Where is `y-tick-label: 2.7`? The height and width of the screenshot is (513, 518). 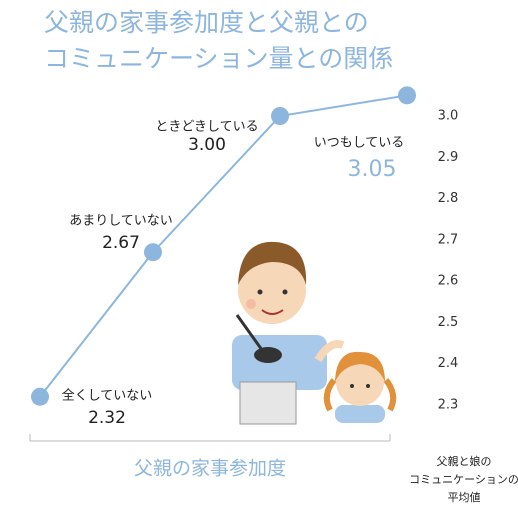 y-tick-label: 2.7 is located at coordinates (448, 239).